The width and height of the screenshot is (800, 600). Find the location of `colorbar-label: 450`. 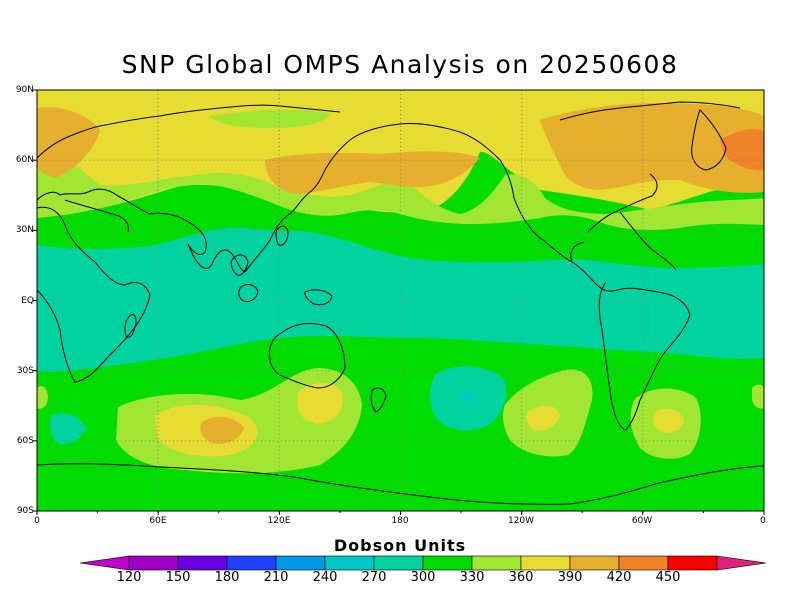

colorbar-label: 450 is located at coordinates (668, 577).